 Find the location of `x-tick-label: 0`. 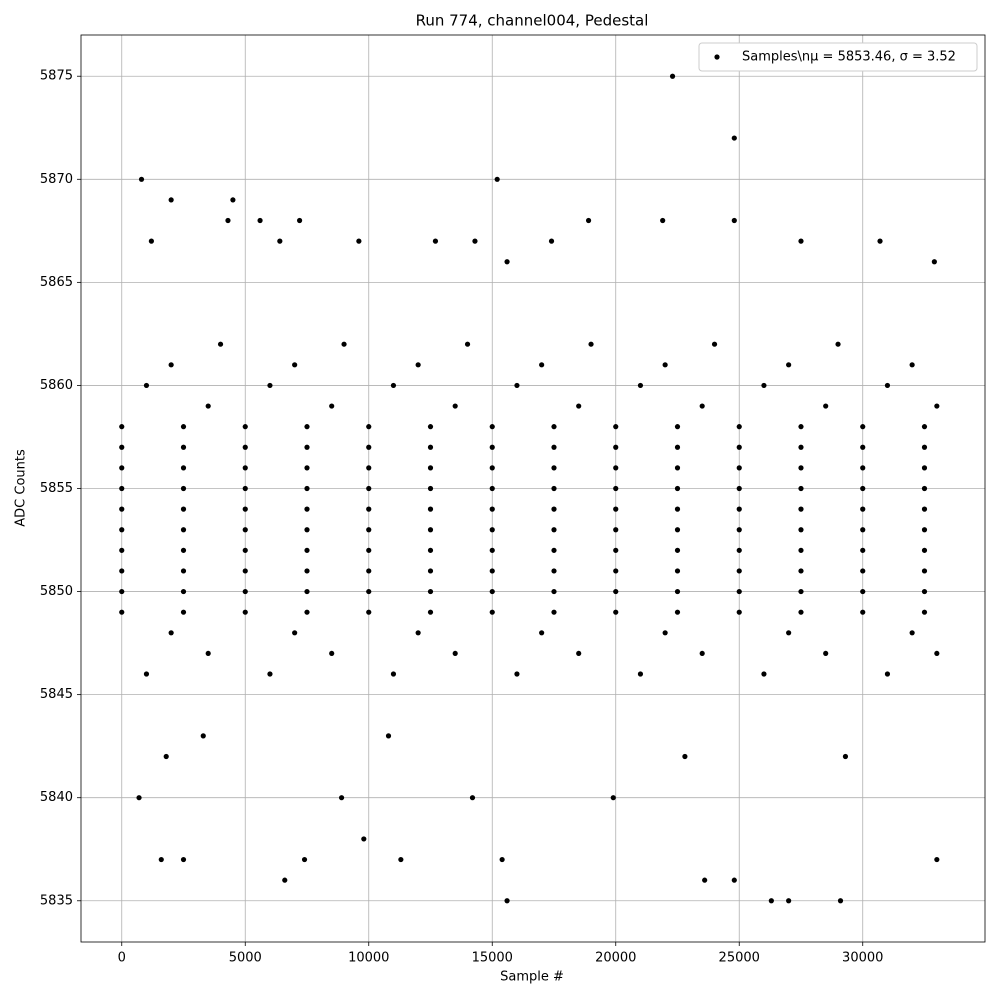

x-tick-label: 0 is located at coordinates (122, 958).